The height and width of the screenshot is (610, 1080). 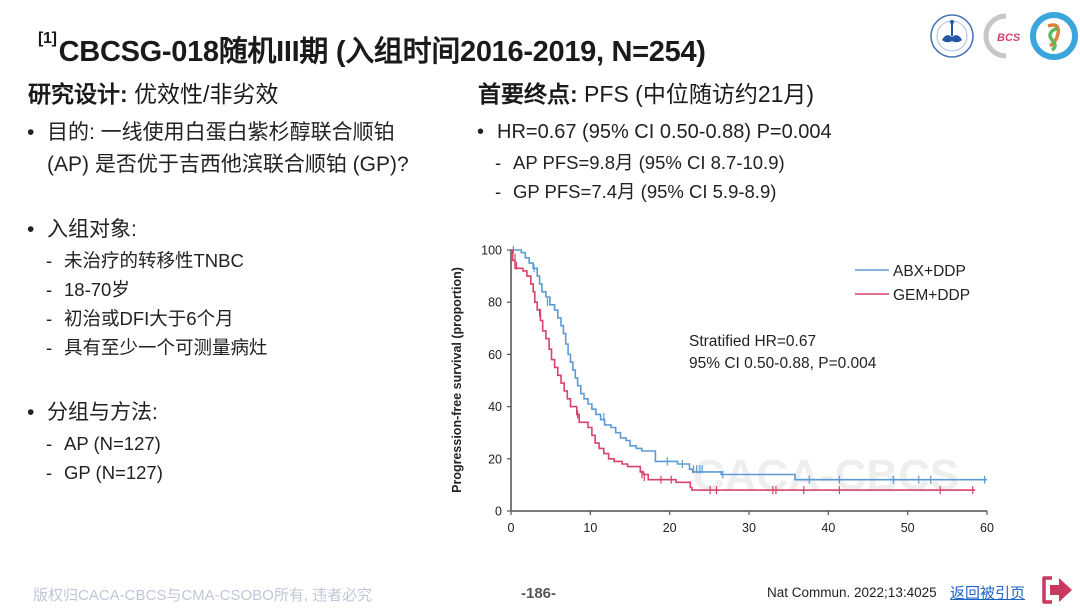 What do you see at coordinates (103, 443) in the screenshot?
I see `grouping-item: - AP (N=127)` at bounding box center [103, 443].